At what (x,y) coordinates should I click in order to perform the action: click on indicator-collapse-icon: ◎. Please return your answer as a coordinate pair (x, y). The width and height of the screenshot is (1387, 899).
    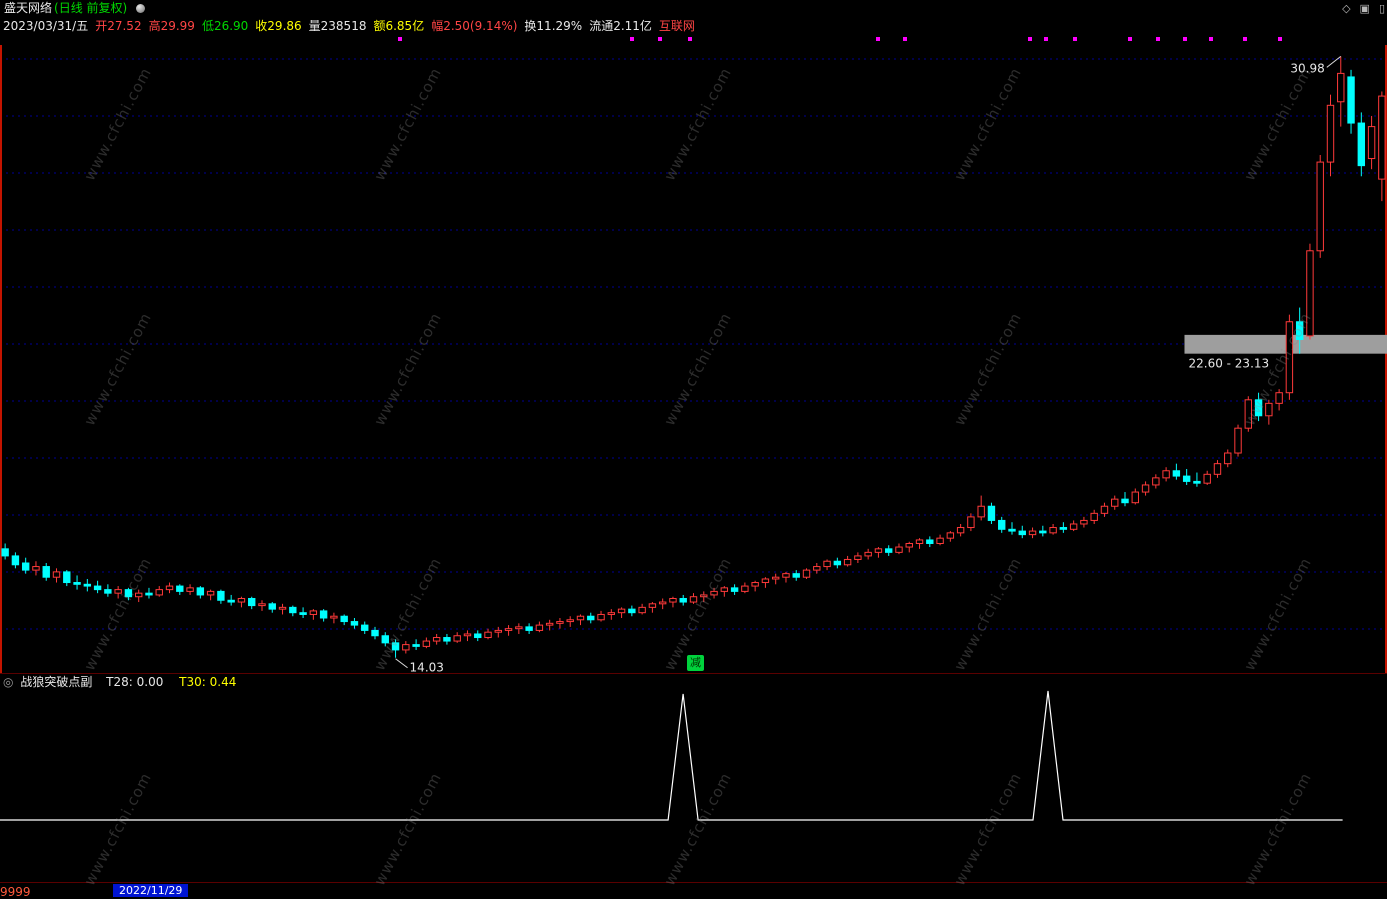
    Looking at the image, I should click on (8, 682).